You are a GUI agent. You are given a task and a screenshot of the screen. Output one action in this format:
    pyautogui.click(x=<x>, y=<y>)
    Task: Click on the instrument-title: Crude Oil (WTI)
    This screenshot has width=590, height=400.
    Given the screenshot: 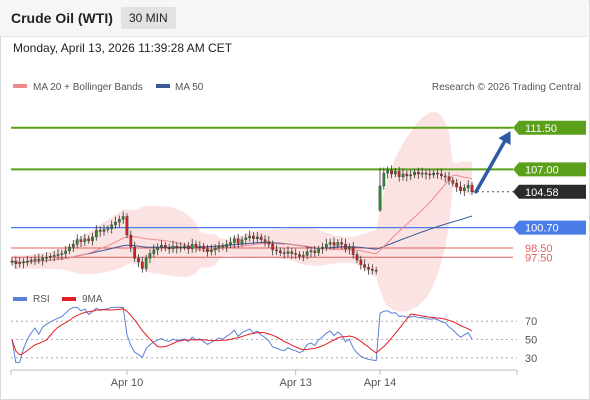 What is the action you would take?
    pyautogui.click(x=62, y=18)
    